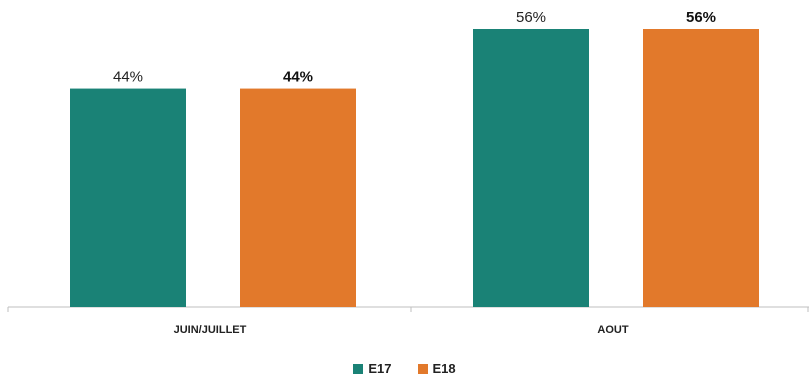 This screenshot has width=809, height=381. Describe the element at coordinates (401, 330) in the screenshot. I see `category-labels-group: JUIN/JUILLET AOUT` at that location.